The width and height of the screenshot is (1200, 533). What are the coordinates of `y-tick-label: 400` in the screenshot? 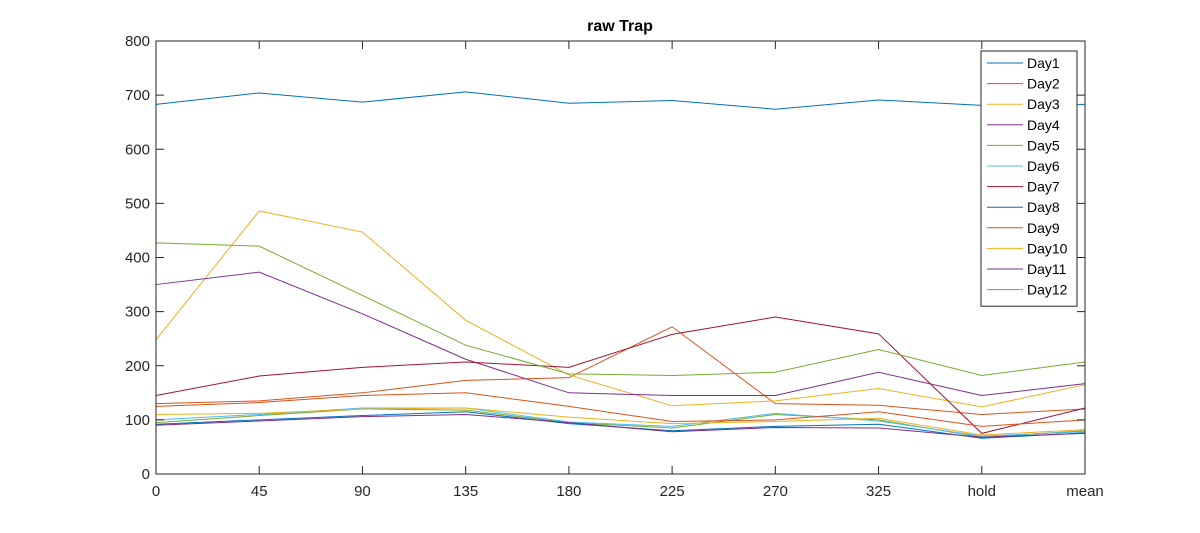 It's located at (137, 258).